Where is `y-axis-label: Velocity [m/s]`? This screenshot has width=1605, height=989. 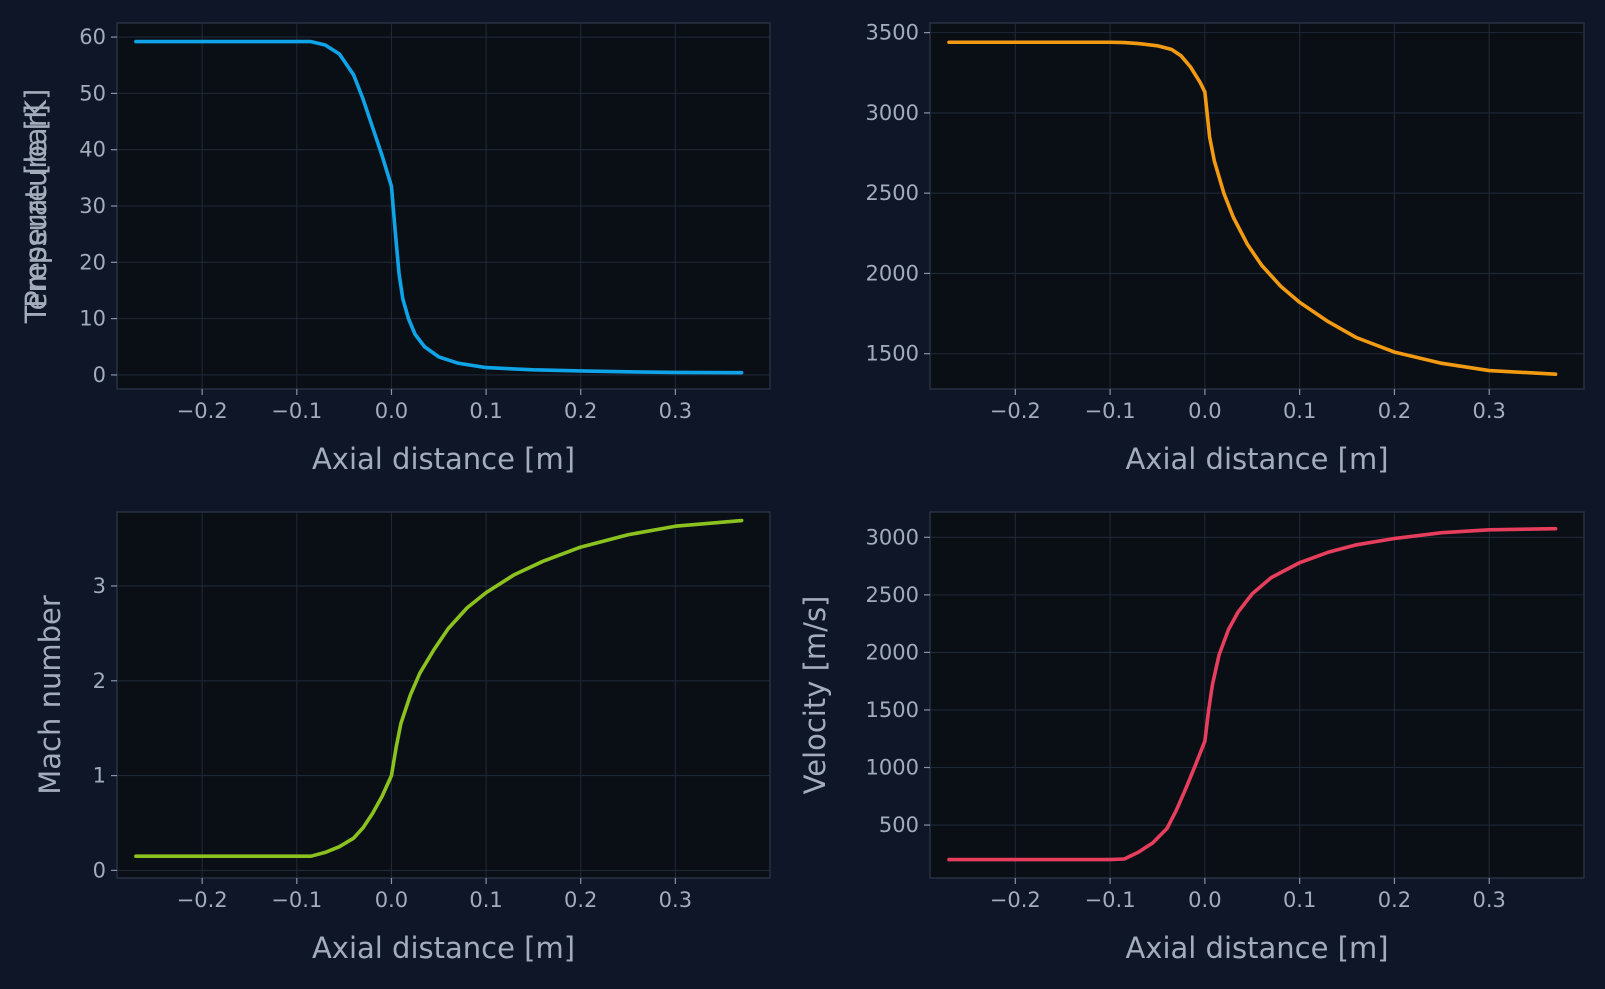 y-axis-label: Velocity [m/s] is located at coordinates (815, 695).